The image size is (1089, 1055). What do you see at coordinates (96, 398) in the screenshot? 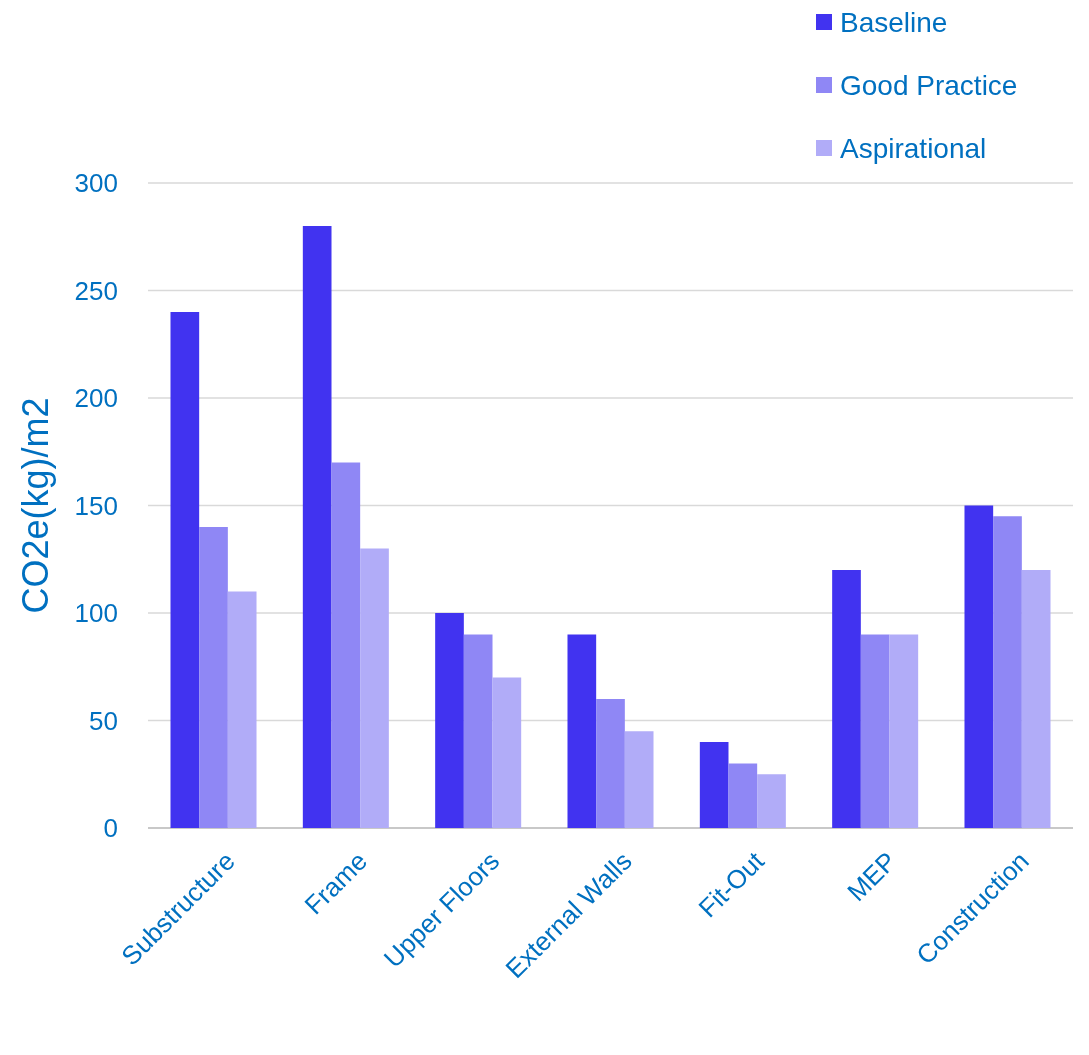
I see `y-tick-label: 200` at bounding box center [96, 398].